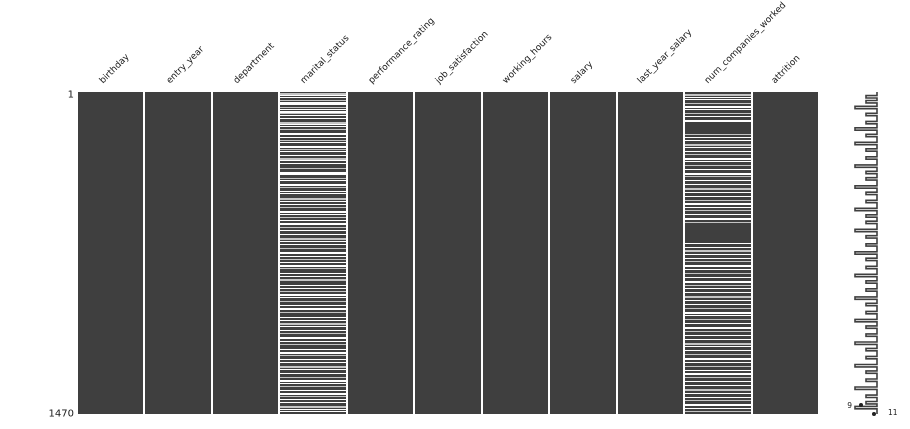 The image size is (910, 429). I want to click on sparkline-path, so click(866, 253).